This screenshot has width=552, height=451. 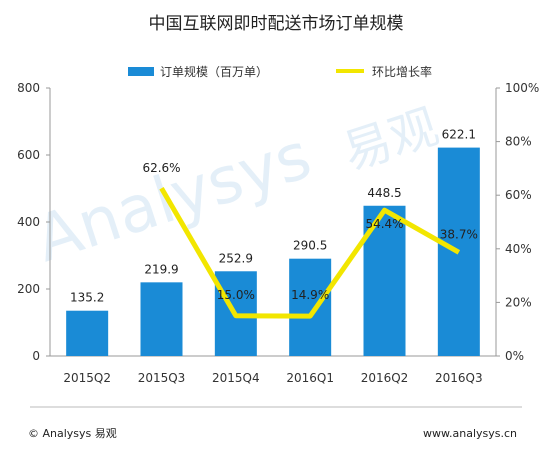 I want to click on y-right-tick-label: 0%, so click(x=514, y=356).